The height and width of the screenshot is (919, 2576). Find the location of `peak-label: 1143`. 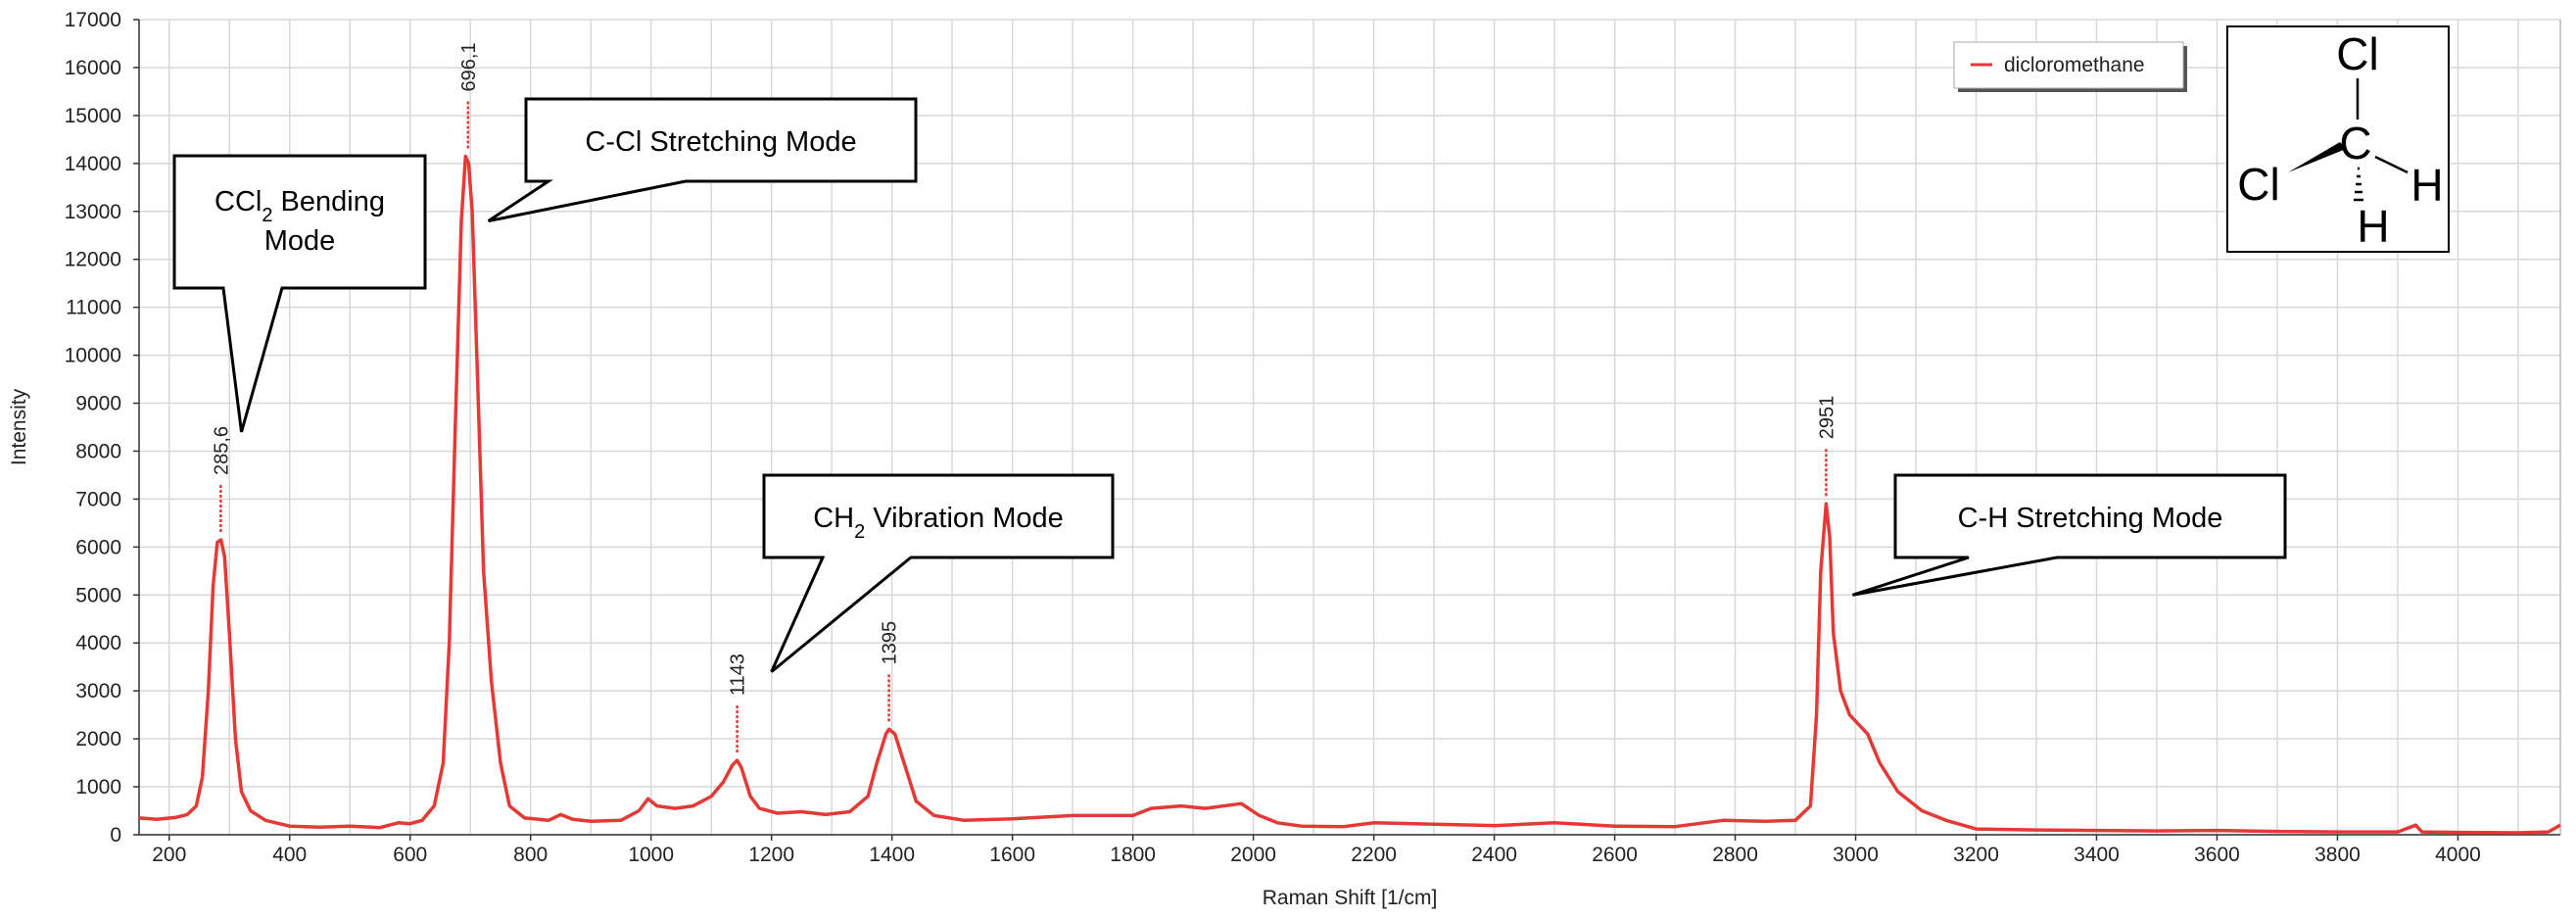

peak-label: 1143 is located at coordinates (738, 674).